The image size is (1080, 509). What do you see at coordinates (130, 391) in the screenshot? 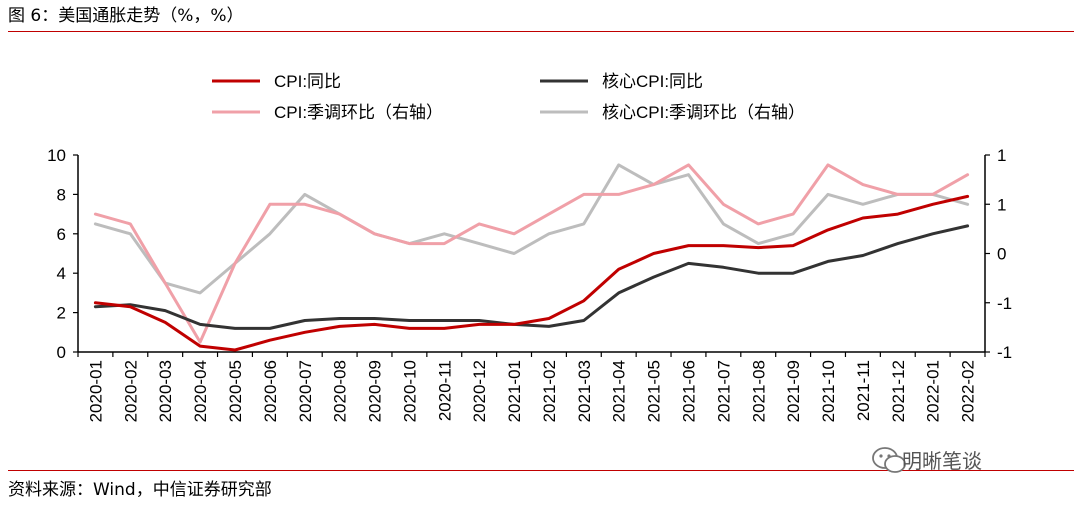
I see `x-tick-label-1: 2020-02` at bounding box center [130, 391].